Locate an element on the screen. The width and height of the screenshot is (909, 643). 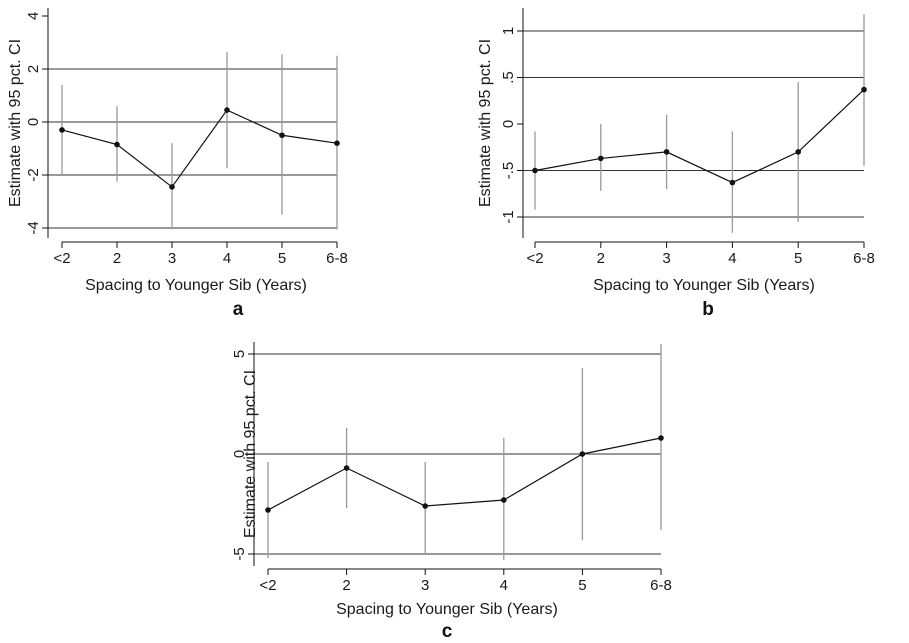
panel-b-x-tick-label: 5 is located at coordinates (798, 258).